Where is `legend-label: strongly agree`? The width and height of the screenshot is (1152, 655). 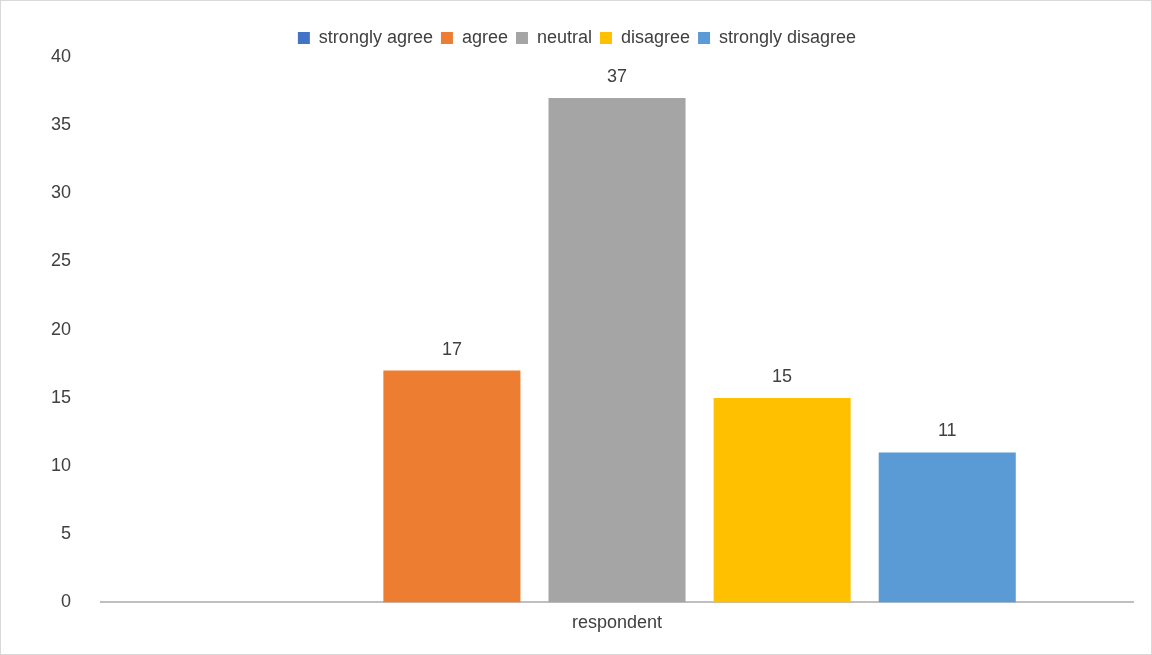 legend-label: strongly agree is located at coordinates (375, 36).